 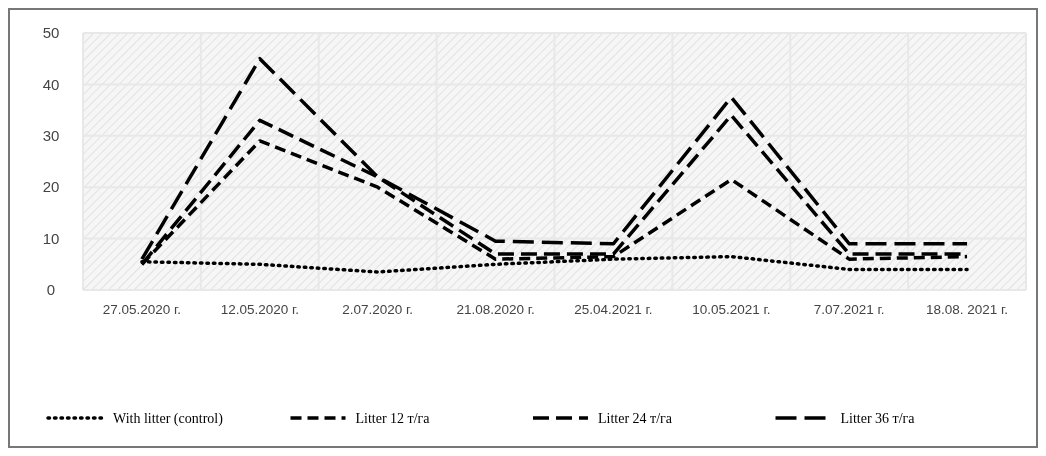 What do you see at coordinates (967, 309) in the screenshot?
I see `x-tick-label: 18.08. 2021 г.` at bounding box center [967, 309].